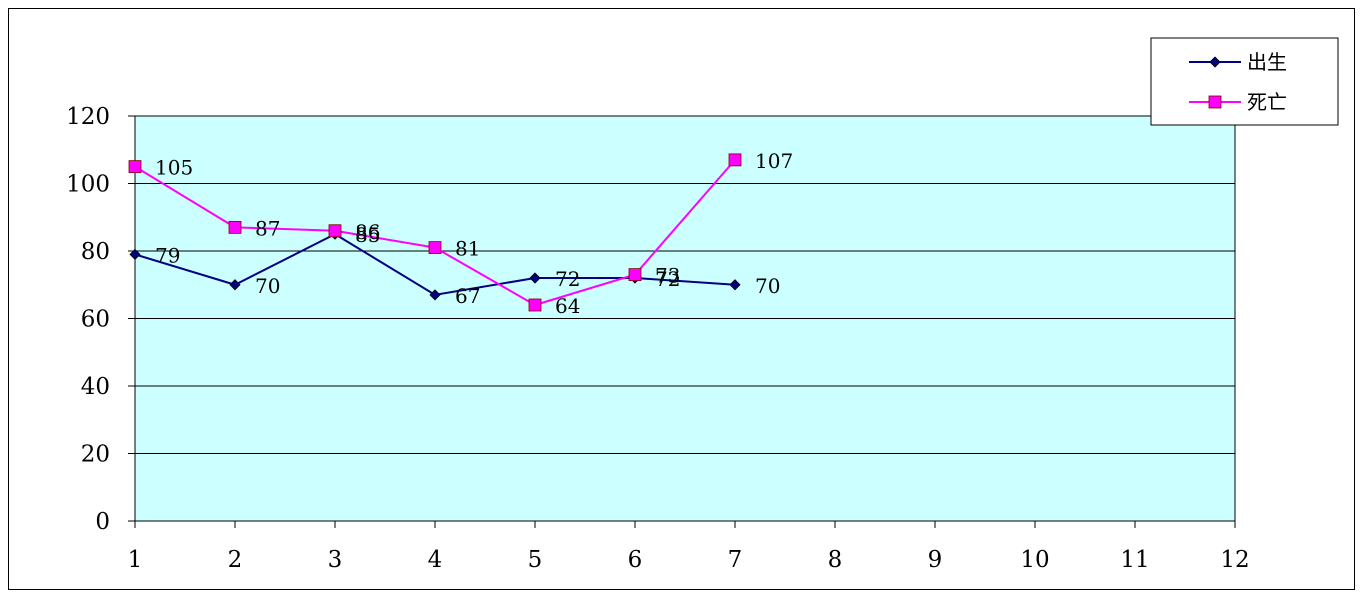  Describe the element at coordinates (1034, 560) in the screenshot. I see `x-tick-label: 10` at that location.